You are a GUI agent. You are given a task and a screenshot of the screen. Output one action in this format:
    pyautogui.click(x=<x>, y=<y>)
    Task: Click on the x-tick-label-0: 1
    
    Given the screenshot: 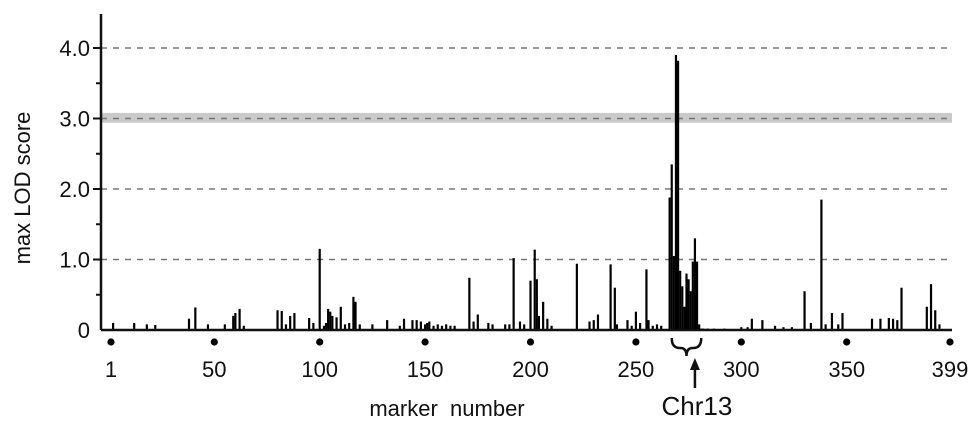 What is the action you would take?
    pyautogui.click(x=111, y=369)
    